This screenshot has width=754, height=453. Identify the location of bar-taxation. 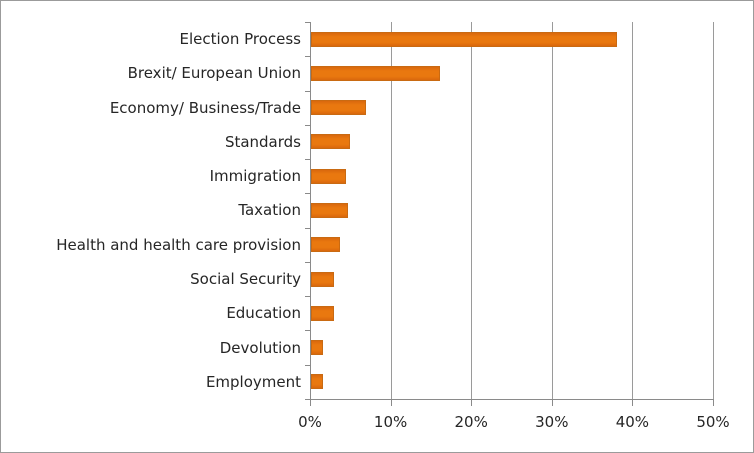
(329, 210).